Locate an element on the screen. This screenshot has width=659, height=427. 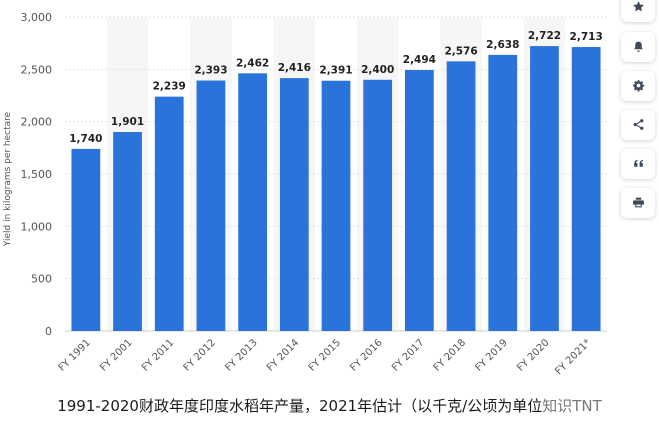
print-icon is located at coordinates (638, 203).